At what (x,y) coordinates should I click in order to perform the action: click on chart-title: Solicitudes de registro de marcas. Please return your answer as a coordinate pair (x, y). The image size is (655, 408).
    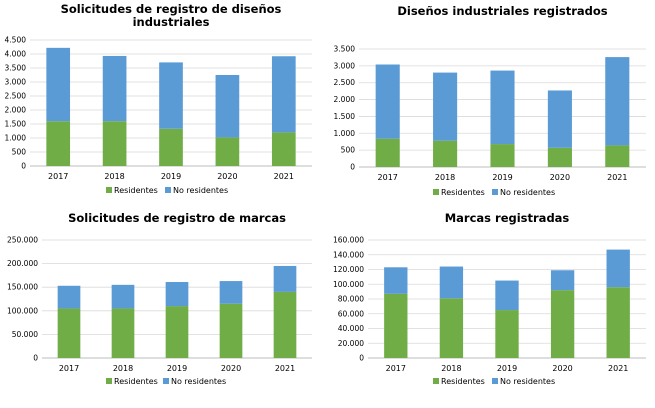
    Looking at the image, I should click on (177, 218).